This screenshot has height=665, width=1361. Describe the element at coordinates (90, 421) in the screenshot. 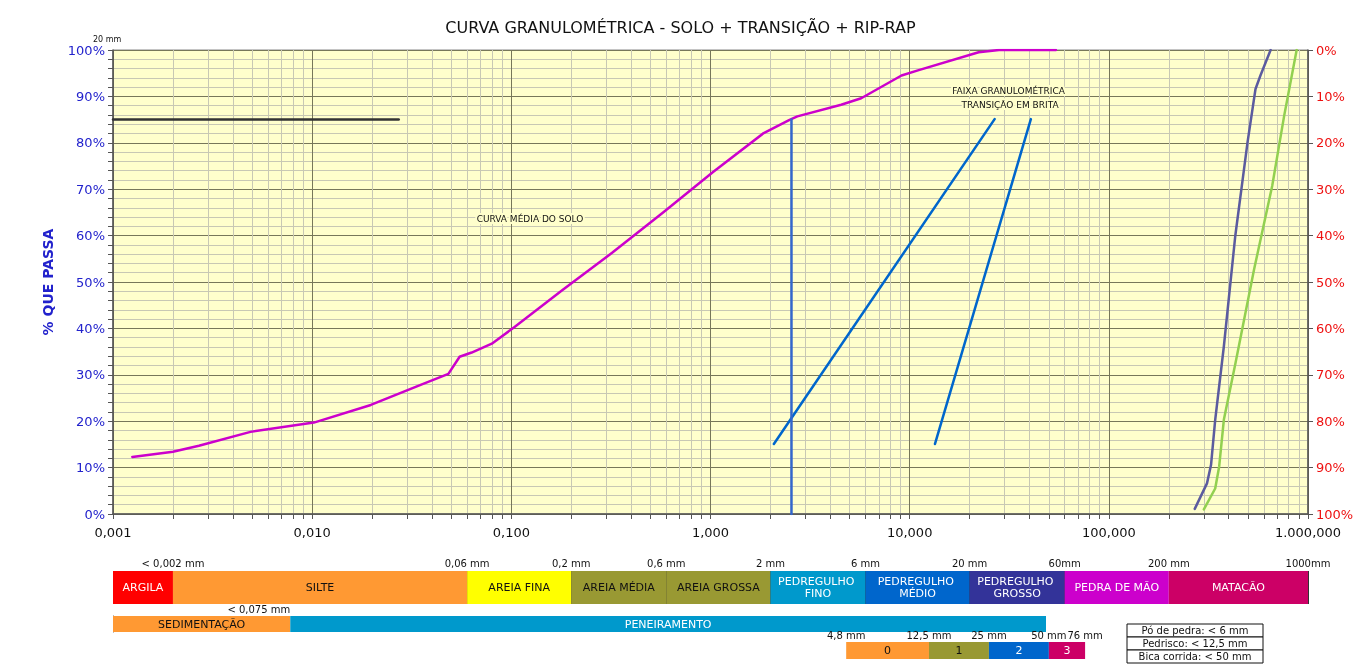

I see `y-tick-label: 20%` at that location.